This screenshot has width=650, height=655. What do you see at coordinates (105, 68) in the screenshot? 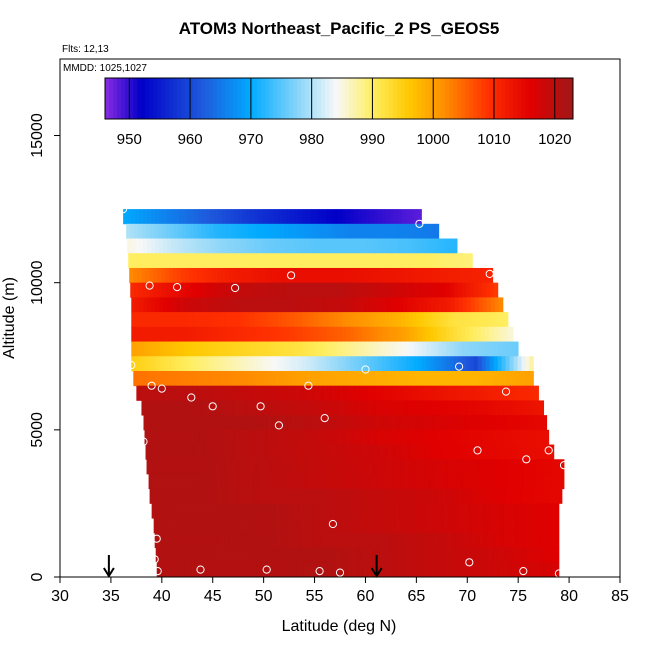
I see `dates-note: MMDD: 1025,1027` at bounding box center [105, 68].